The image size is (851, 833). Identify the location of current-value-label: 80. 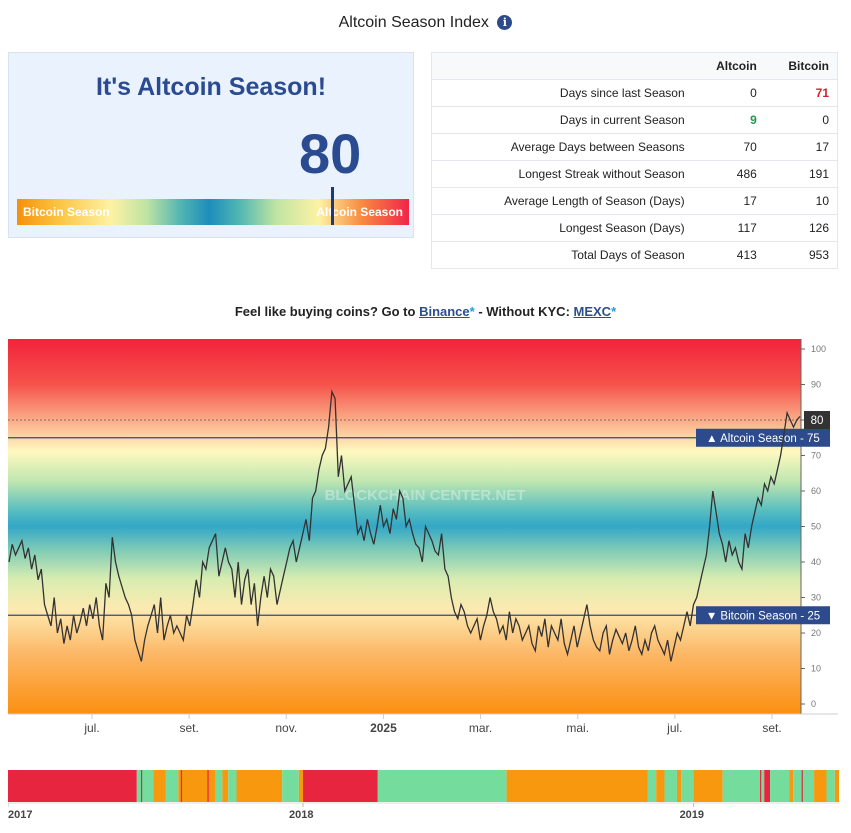
(817, 421).